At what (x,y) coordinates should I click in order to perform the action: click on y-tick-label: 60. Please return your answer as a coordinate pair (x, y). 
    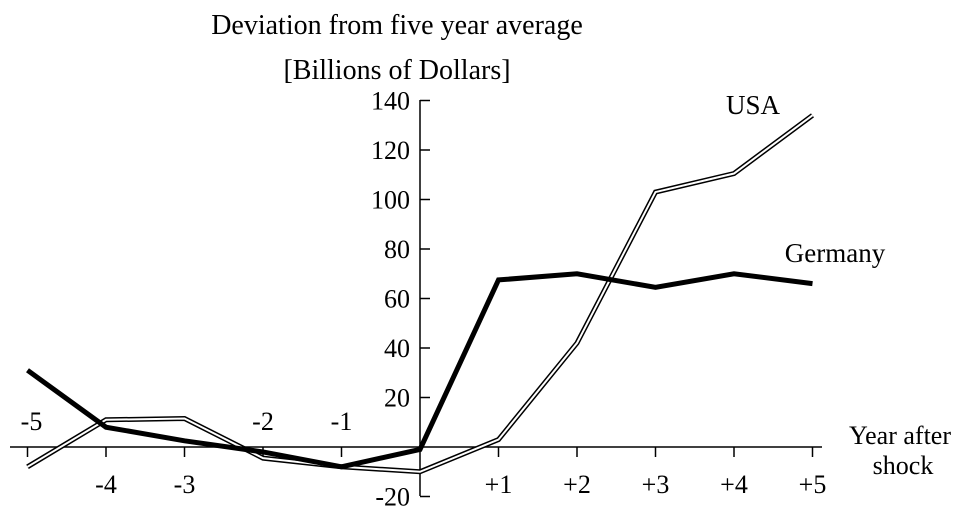
    Looking at the image, I should click on (397, 299).